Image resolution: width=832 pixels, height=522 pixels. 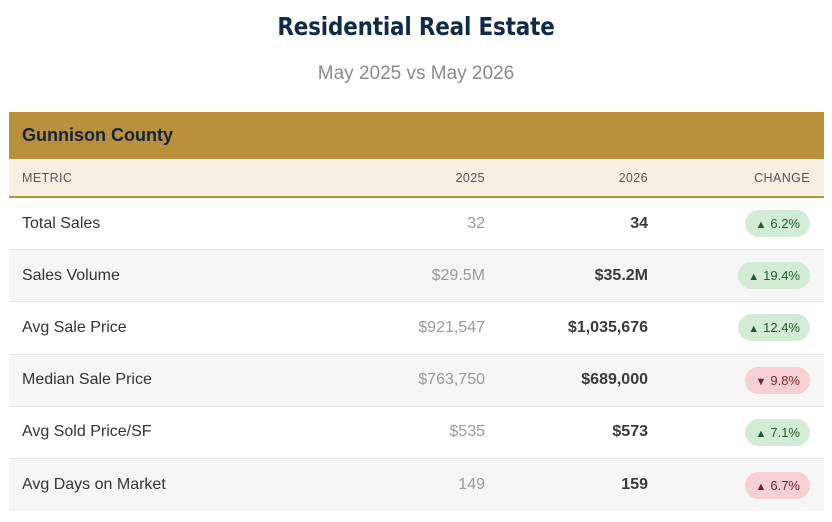 I want to click on change-value: 9.8%, so click(x=785, y=380).